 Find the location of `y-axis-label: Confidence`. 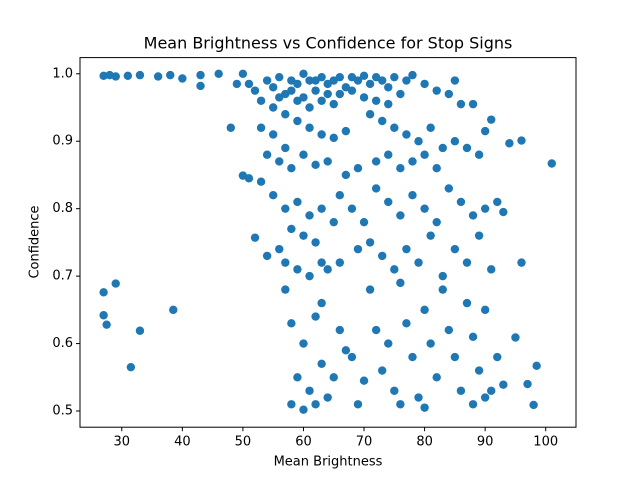

y-axis-label: Confidence is located at coordinates (35, 241).